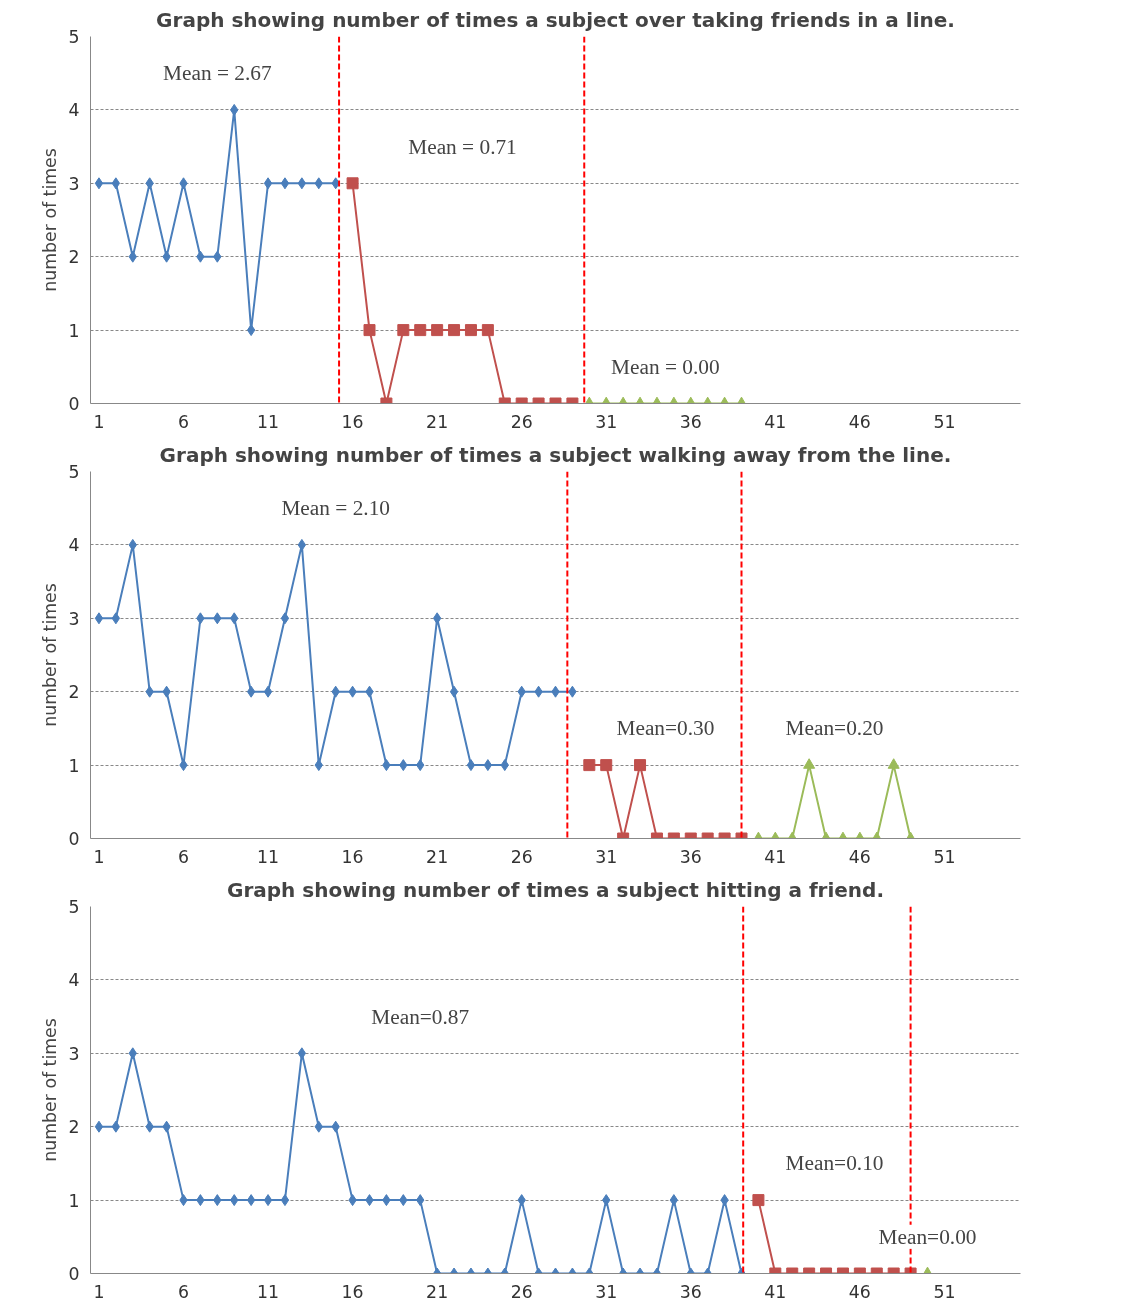 The width and height of the screenshot is (1134, 1309). Describe the element at coordinates (665, 366) in the screenshot. I see `annotation: Mean = 0.00` at that location.